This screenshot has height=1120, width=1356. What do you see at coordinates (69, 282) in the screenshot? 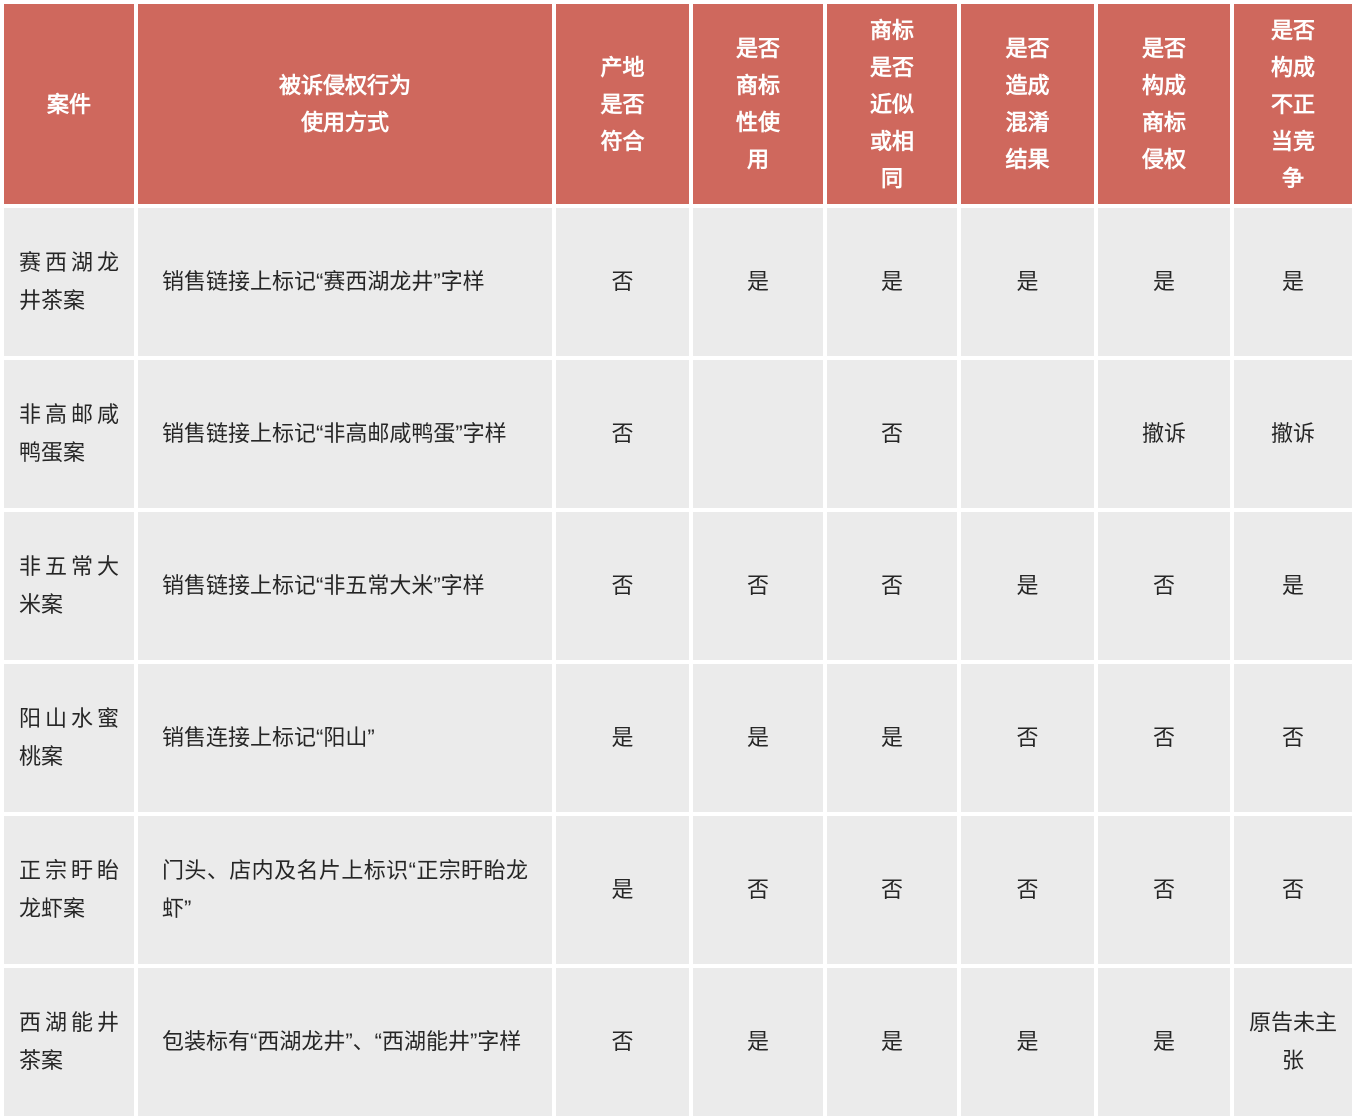
I see `cell-case: 赛西湖龙井茶案` at bounding box center [69, 282].